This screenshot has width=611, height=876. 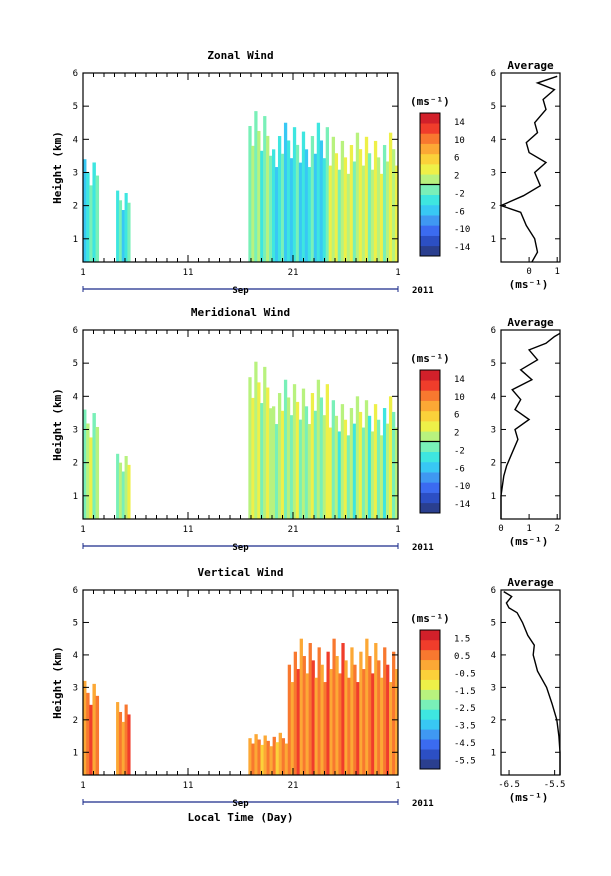 I want to click on chart-title: Vertical Wind, so click(x=240, y=572).